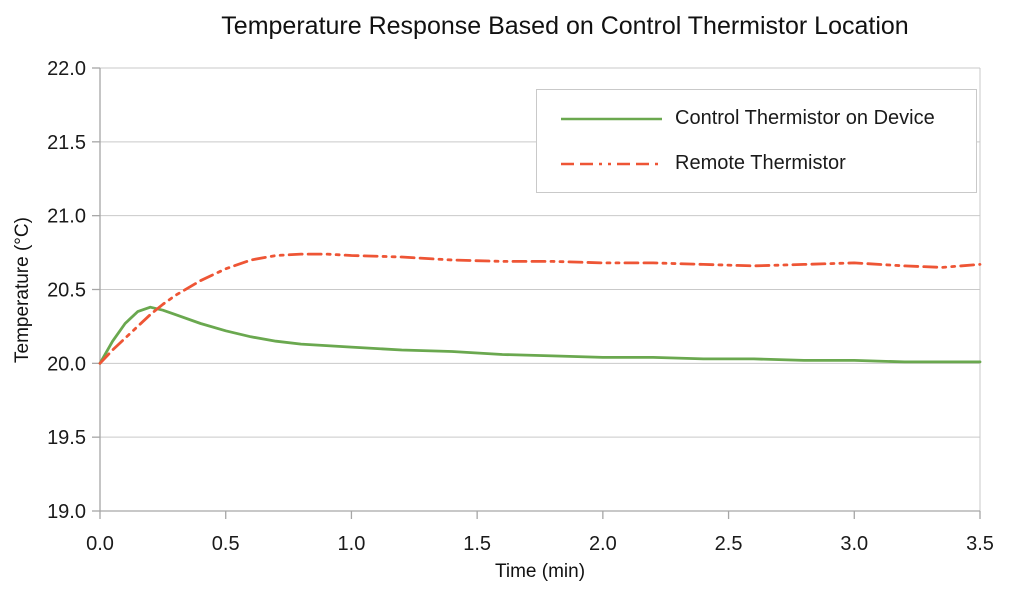 The image size is (1024, 595). What do you see at coordinates (540, 335) in the screenshot?
I see `series-line-control-thermistor-on-device` at bounding box center [540, 335].